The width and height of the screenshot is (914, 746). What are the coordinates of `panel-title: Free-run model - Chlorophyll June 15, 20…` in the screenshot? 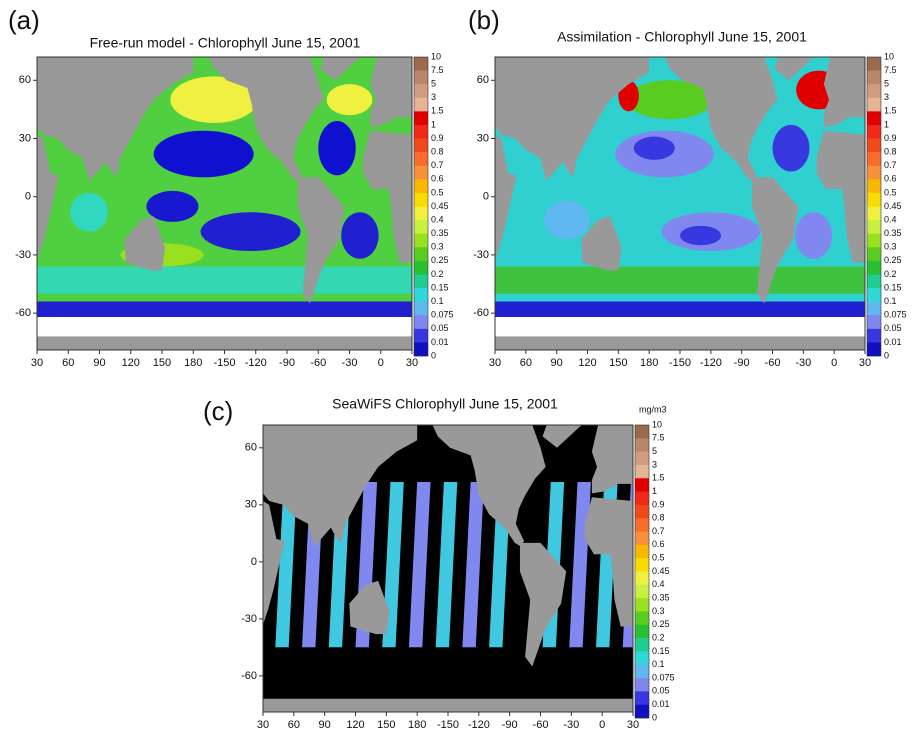 It's located at (225, 43).